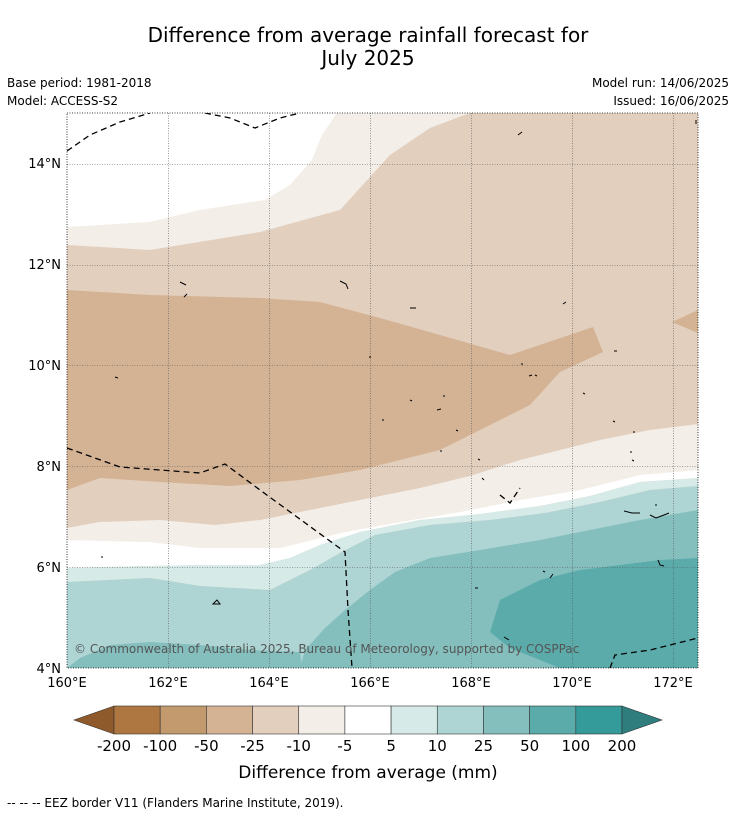 This screenshot has height=816, width=736. Describe the element at coordinates (642, 720) in the screenshot. I see `colorbar-extend-high` at that location.